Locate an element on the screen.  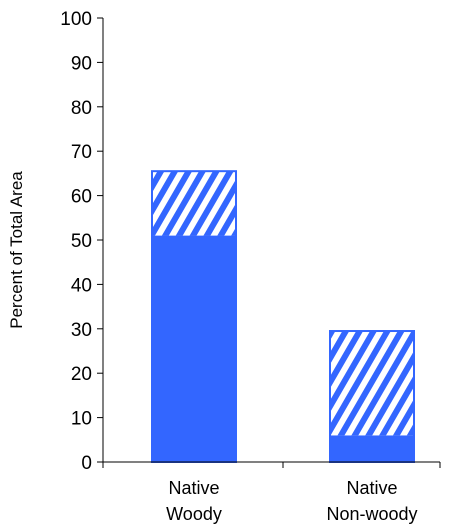
x-category-label: Non-woody is located at coordinates (371, 514).